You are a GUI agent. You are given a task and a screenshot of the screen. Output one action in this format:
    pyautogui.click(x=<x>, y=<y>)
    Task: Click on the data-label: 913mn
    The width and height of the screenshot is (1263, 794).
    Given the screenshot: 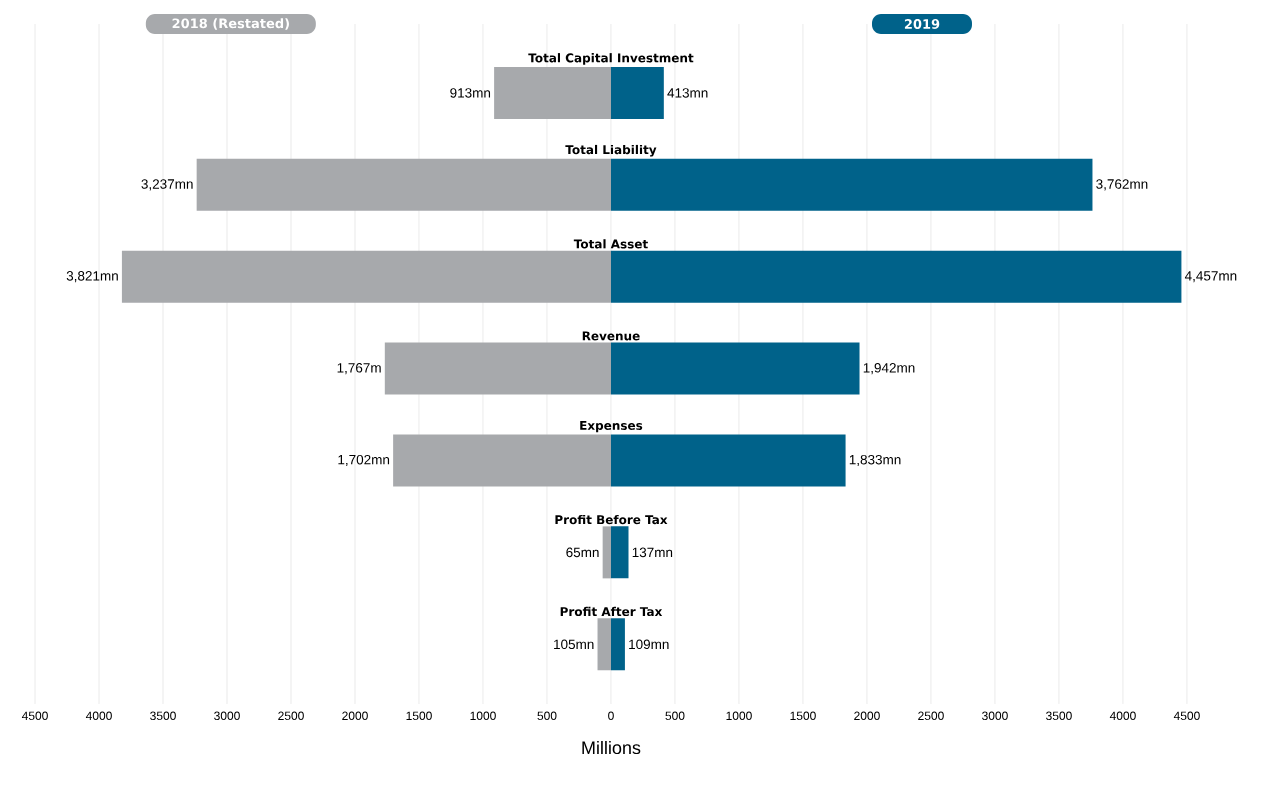 What is the action you would take?
    pyautogui.click(x=470, y=93)
    